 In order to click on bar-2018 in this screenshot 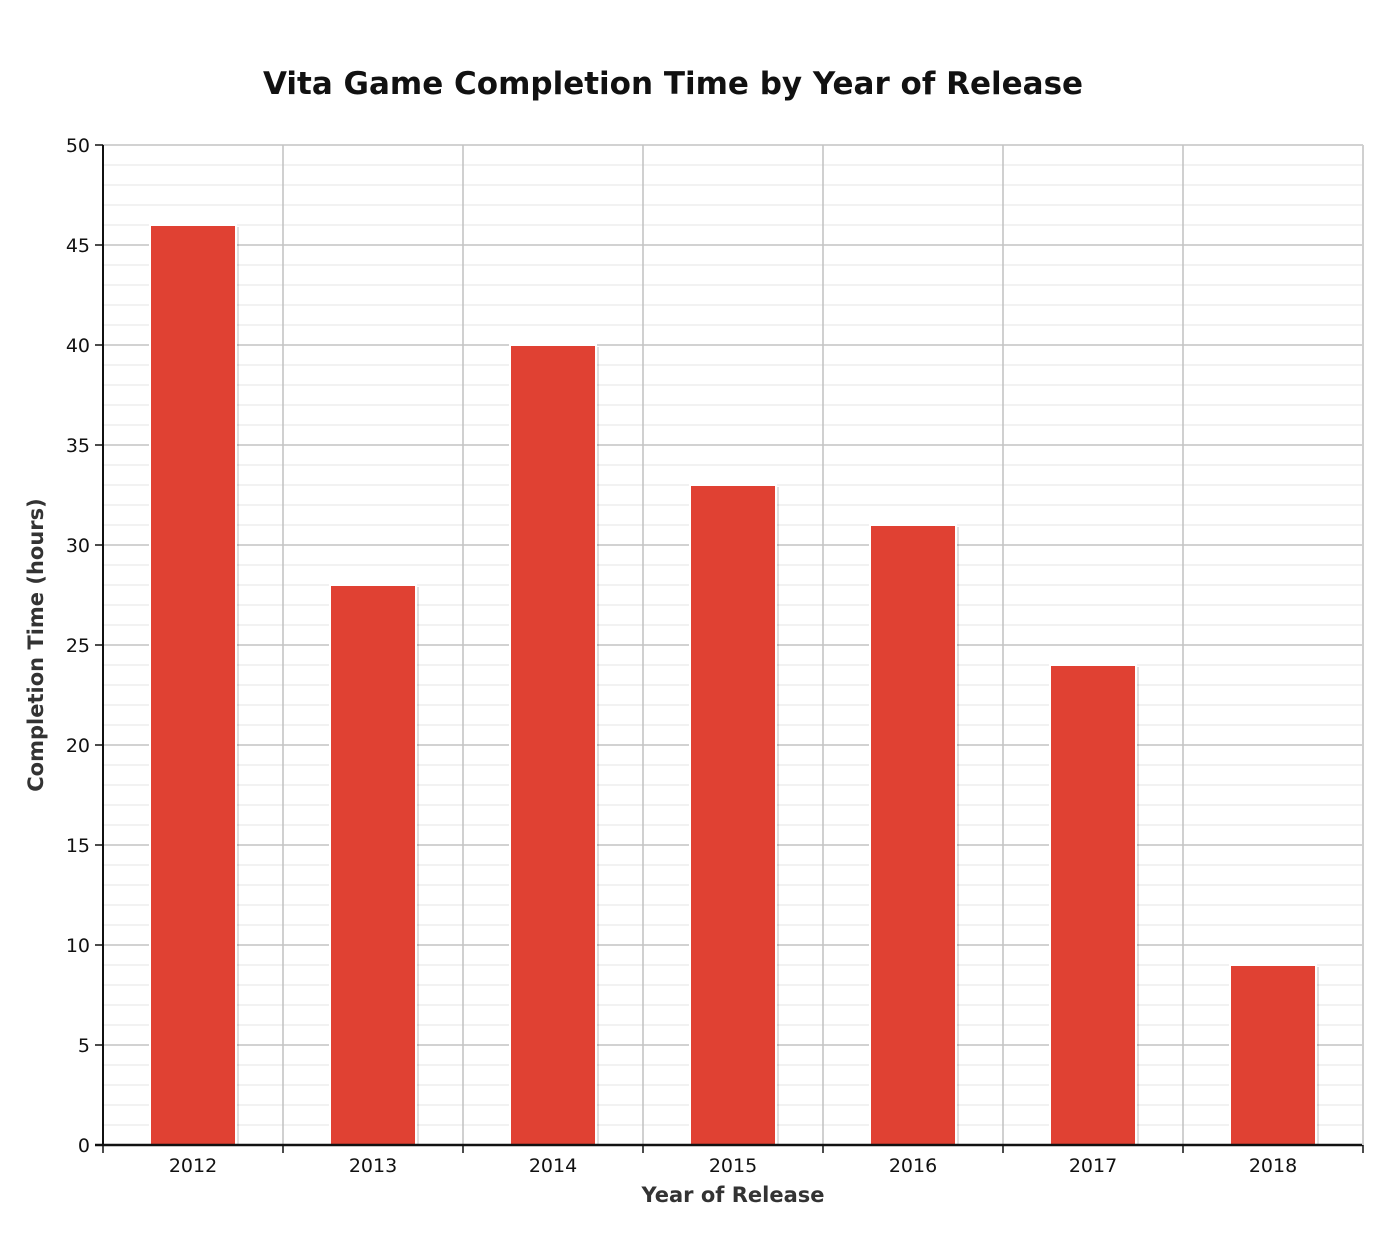, I will do `click(1273, 1055)`.